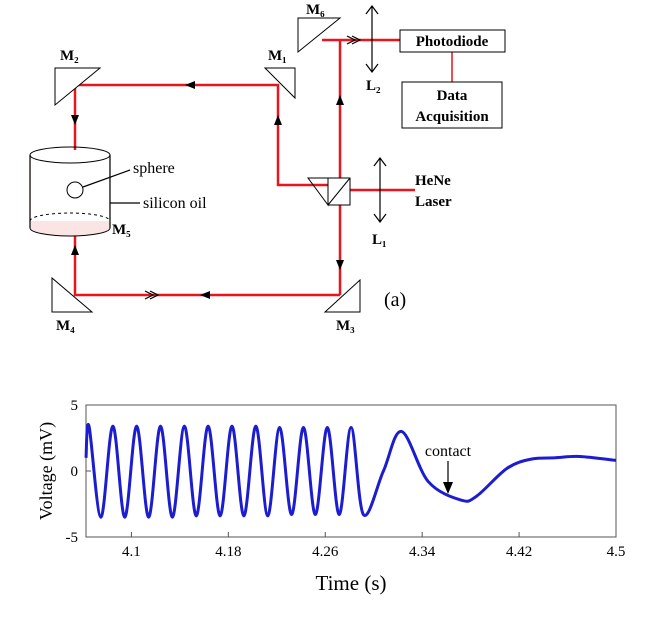  I want to click on photodiode: Photodiode, so click(452, 42).